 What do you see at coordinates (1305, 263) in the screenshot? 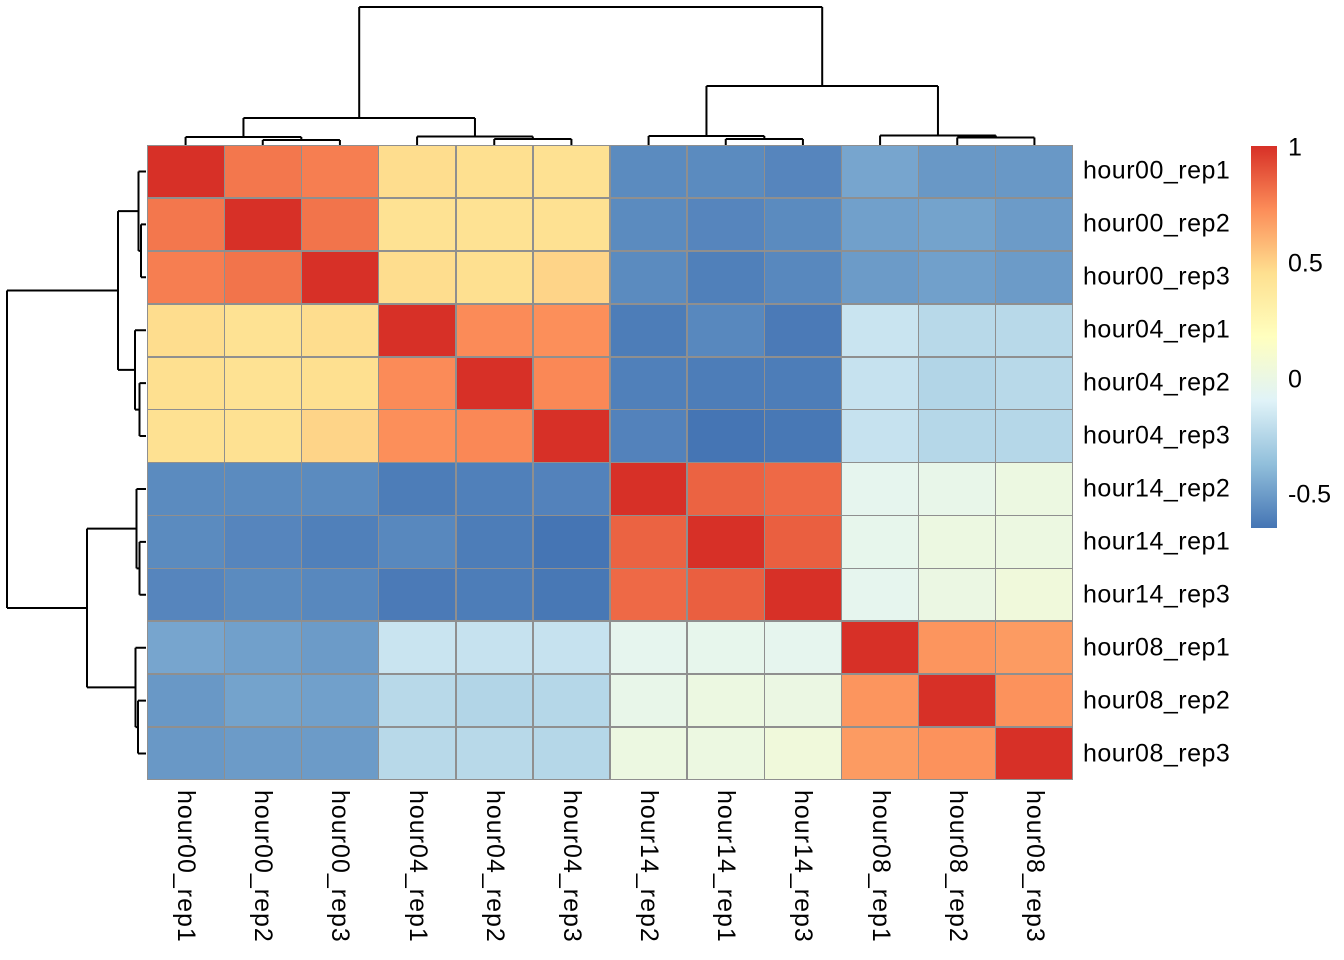
I see `legend-tick-label: 0.5` at bounding box center [1305, 263].